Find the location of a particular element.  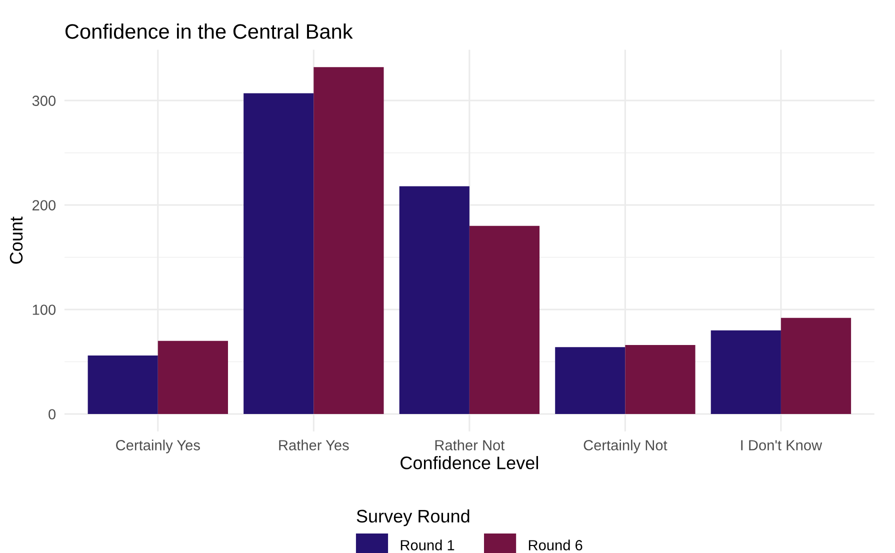

y-tick-label: 100 is located at coordinates (44, 309).